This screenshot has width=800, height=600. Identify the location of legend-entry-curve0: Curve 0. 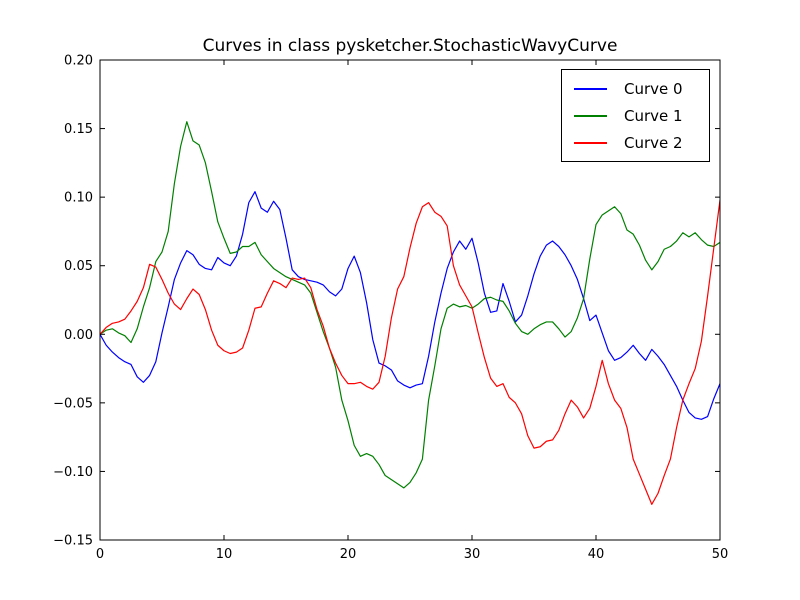
(635, 89).